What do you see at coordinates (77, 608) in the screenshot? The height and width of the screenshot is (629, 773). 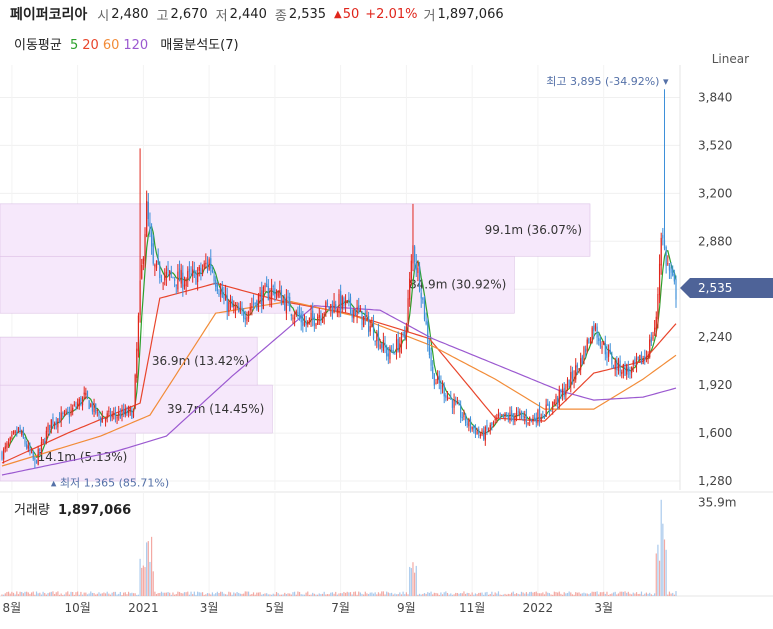 I see `time-tick-label: 10월` at bounding box center [77, 608].